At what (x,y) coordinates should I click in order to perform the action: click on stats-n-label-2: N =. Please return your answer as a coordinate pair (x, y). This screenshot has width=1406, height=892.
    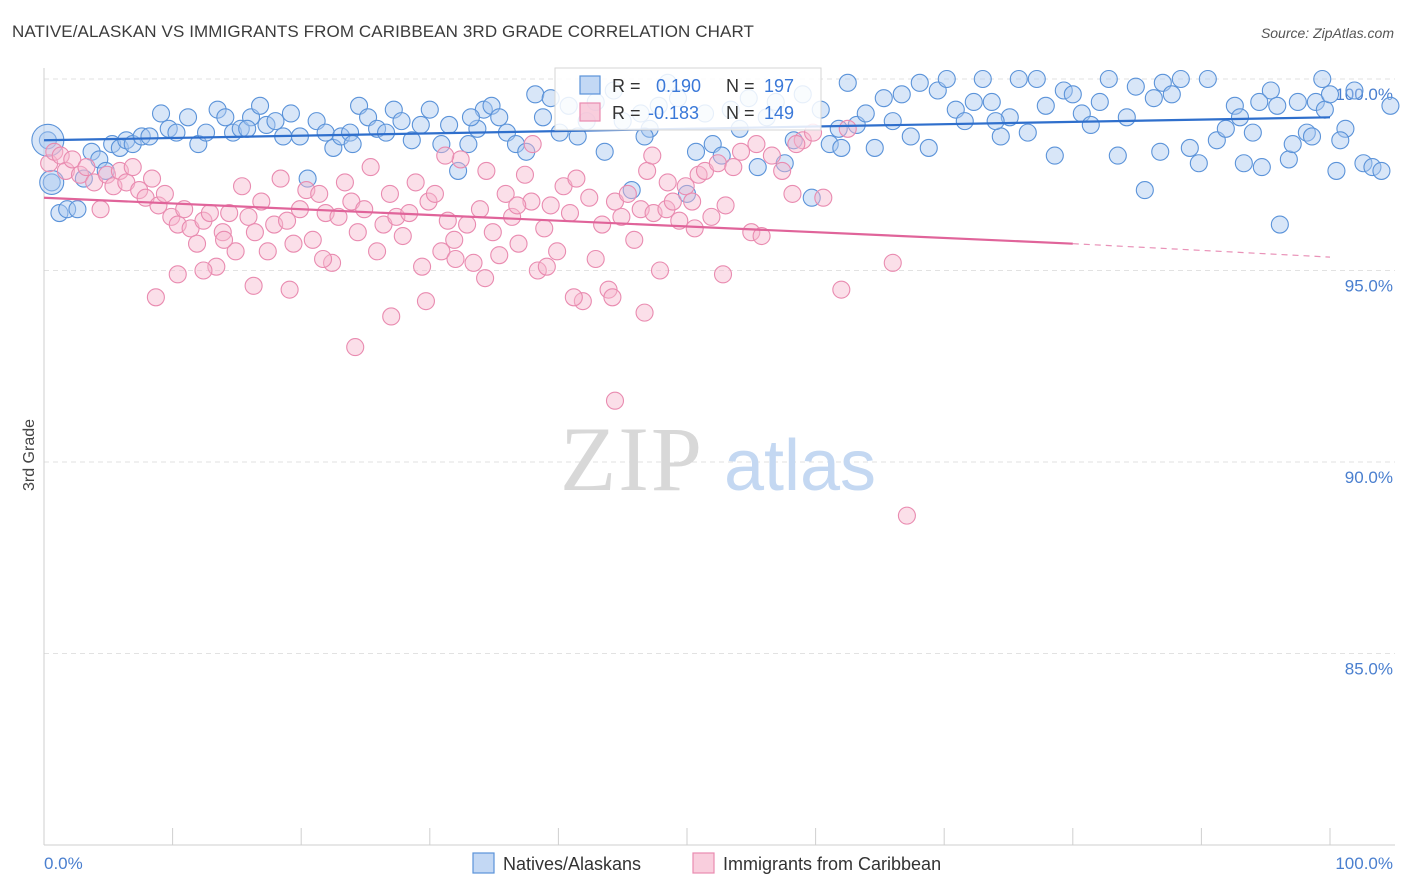
    Looking at the image, I should click on (740, 113).